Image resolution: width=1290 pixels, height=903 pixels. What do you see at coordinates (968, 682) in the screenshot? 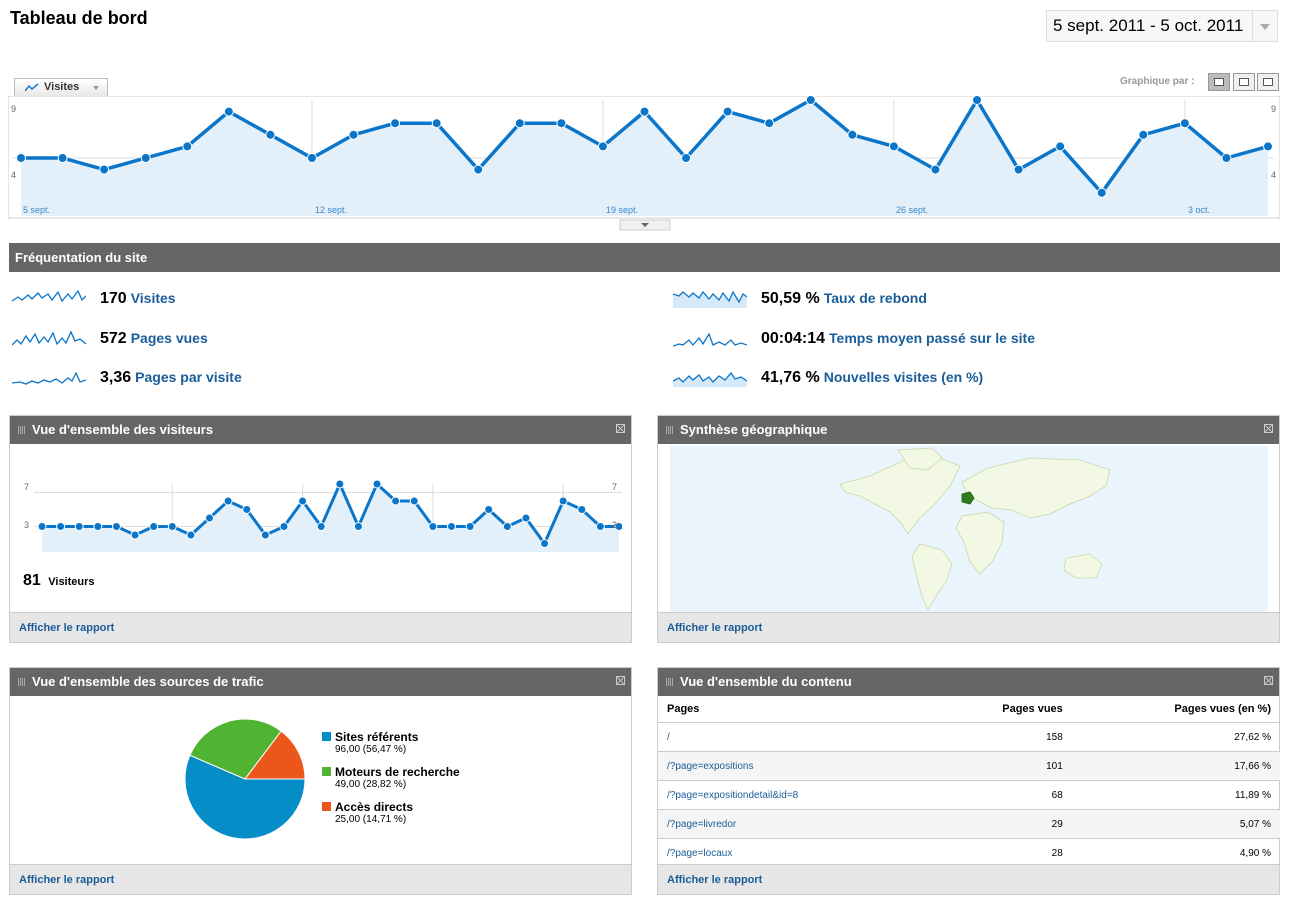
I see `widget-header: Vue d'ensemble du contenu` at bounding box center [968, 682].